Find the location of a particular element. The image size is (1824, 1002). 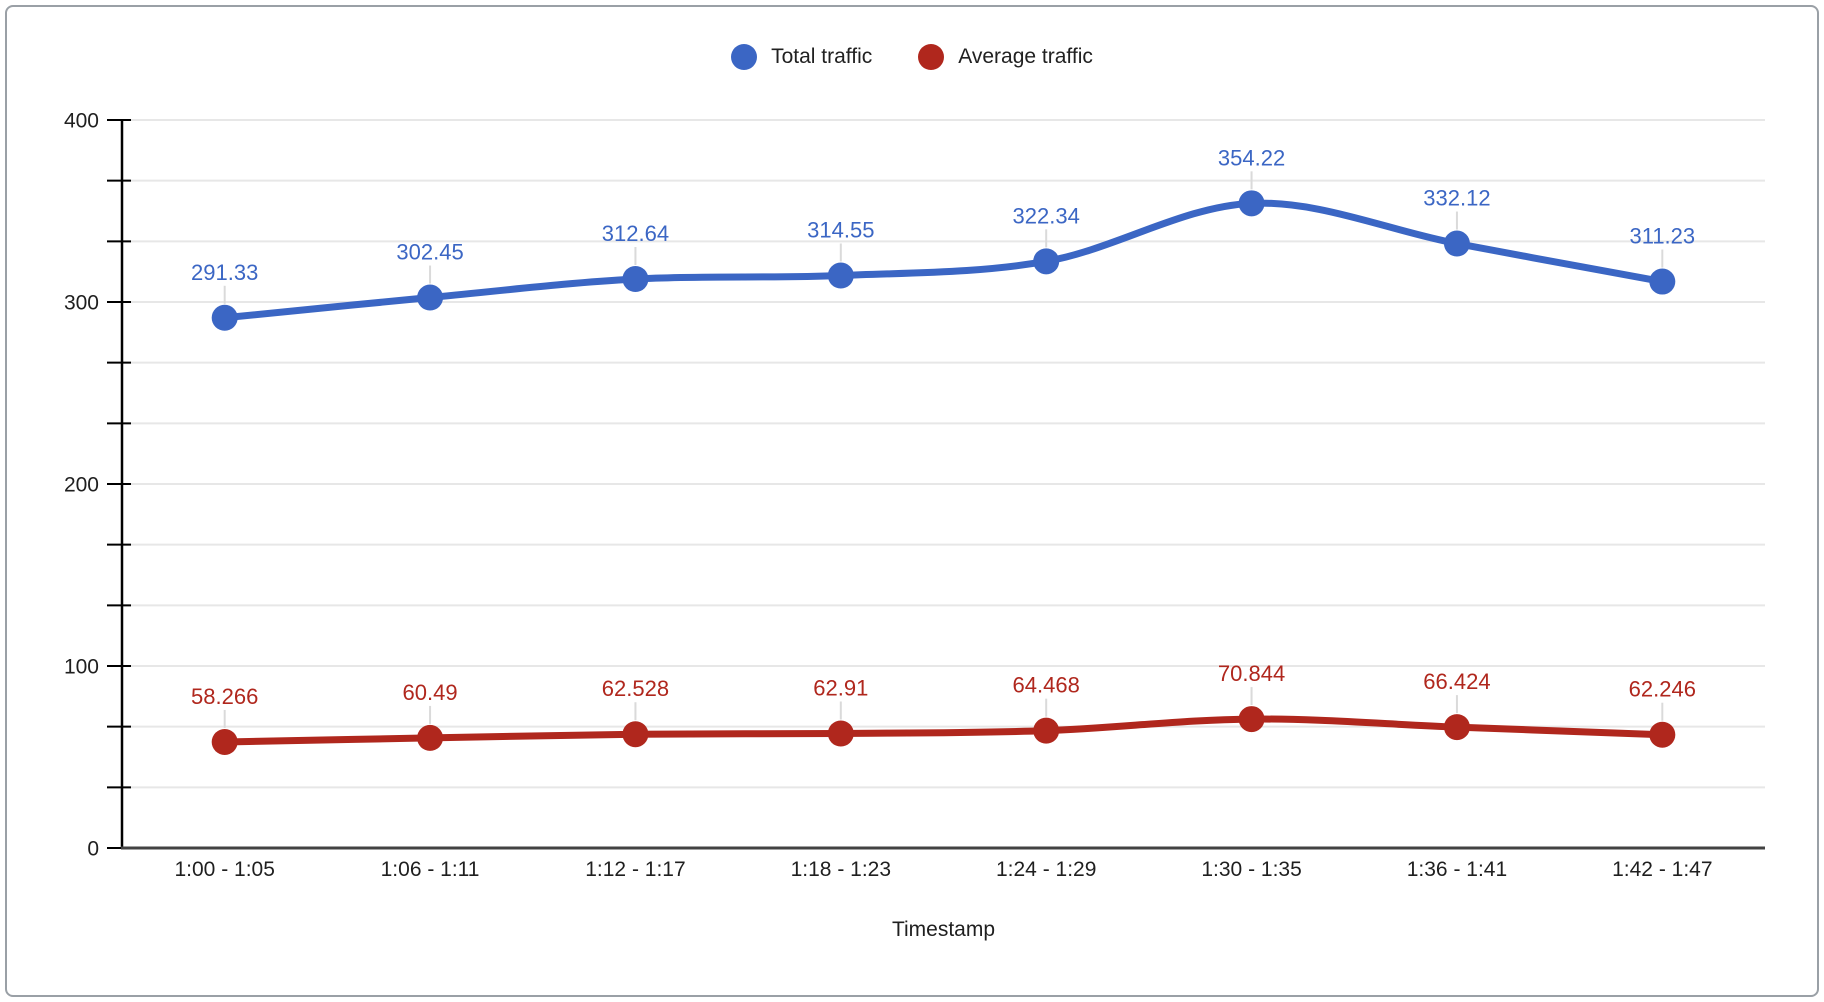

x-tick-label: 1:00 - 1:05 is located at coordinates (224, 869).